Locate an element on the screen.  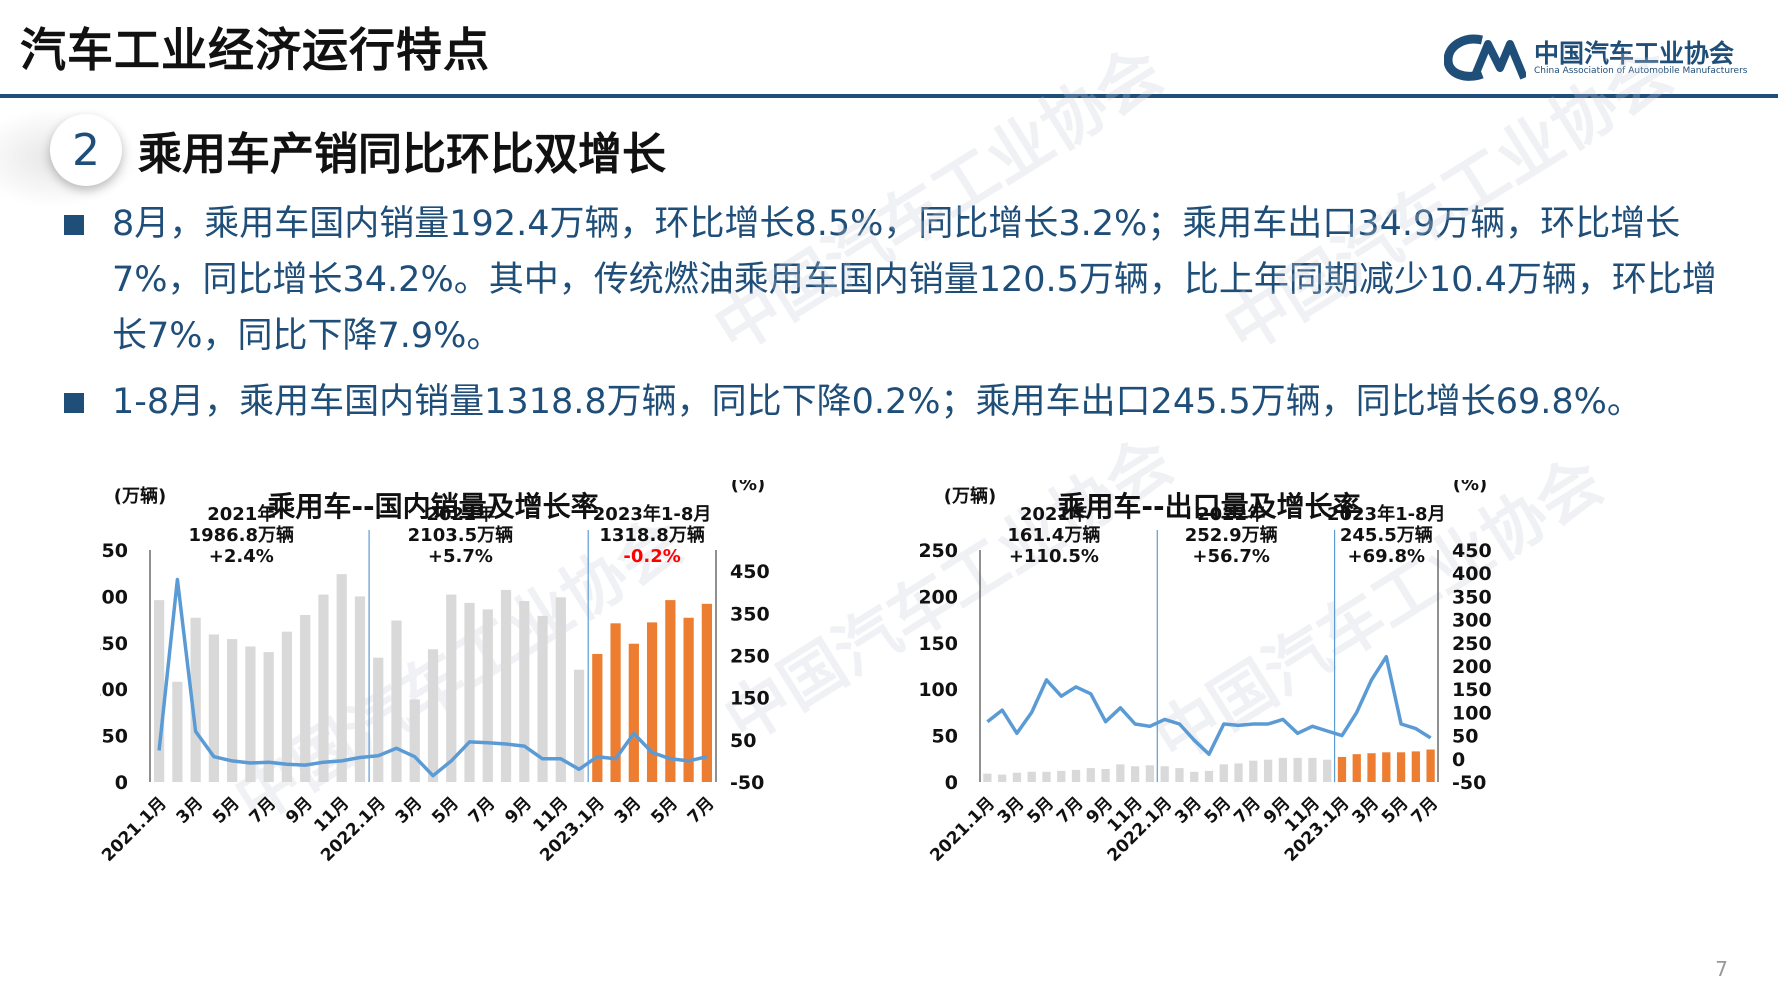
page-number: 7 is located at coordinates (1721, 969).